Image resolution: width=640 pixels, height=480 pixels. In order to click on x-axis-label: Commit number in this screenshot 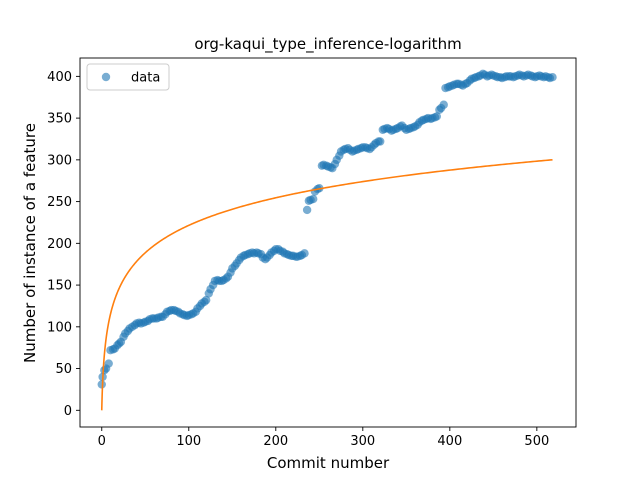, I will do `click(328, 463)`.